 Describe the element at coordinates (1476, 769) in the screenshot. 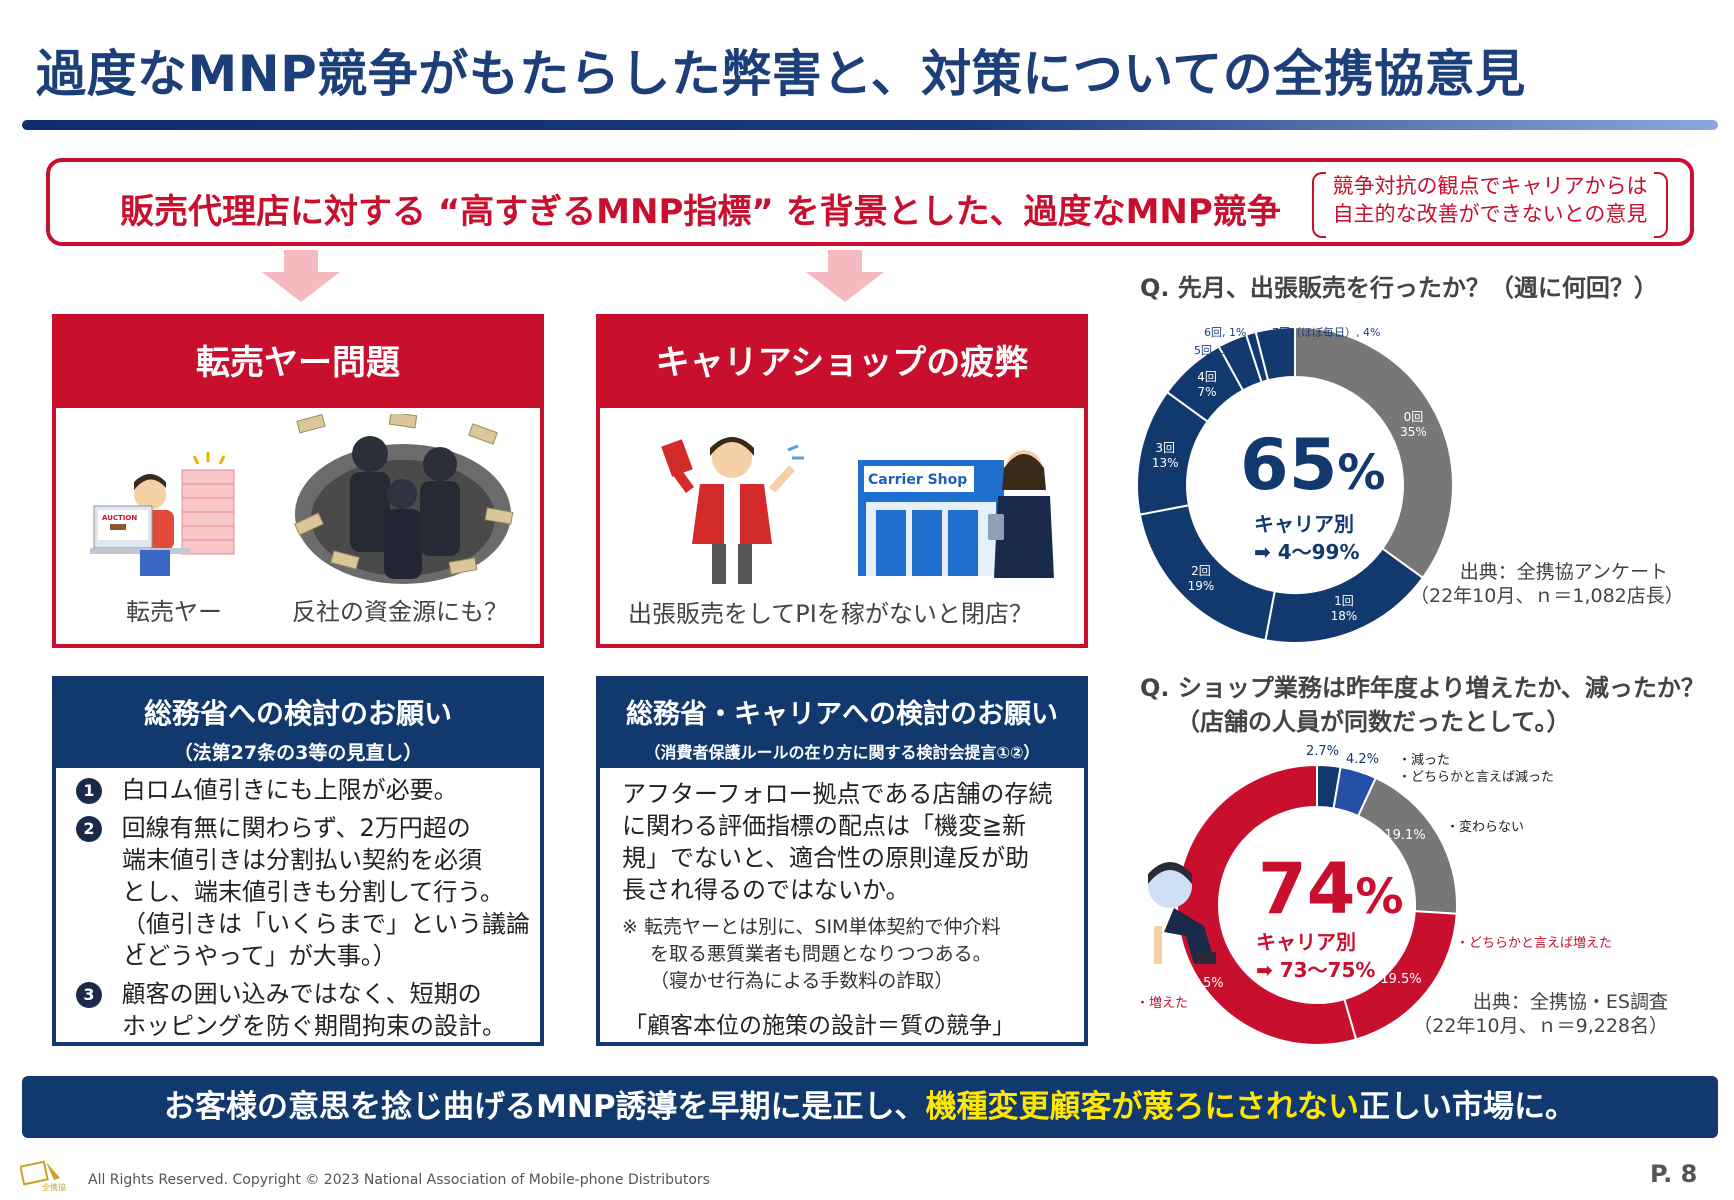

I see `legend-decreased: ・減った ・どちらかと言えば減った` at that location.